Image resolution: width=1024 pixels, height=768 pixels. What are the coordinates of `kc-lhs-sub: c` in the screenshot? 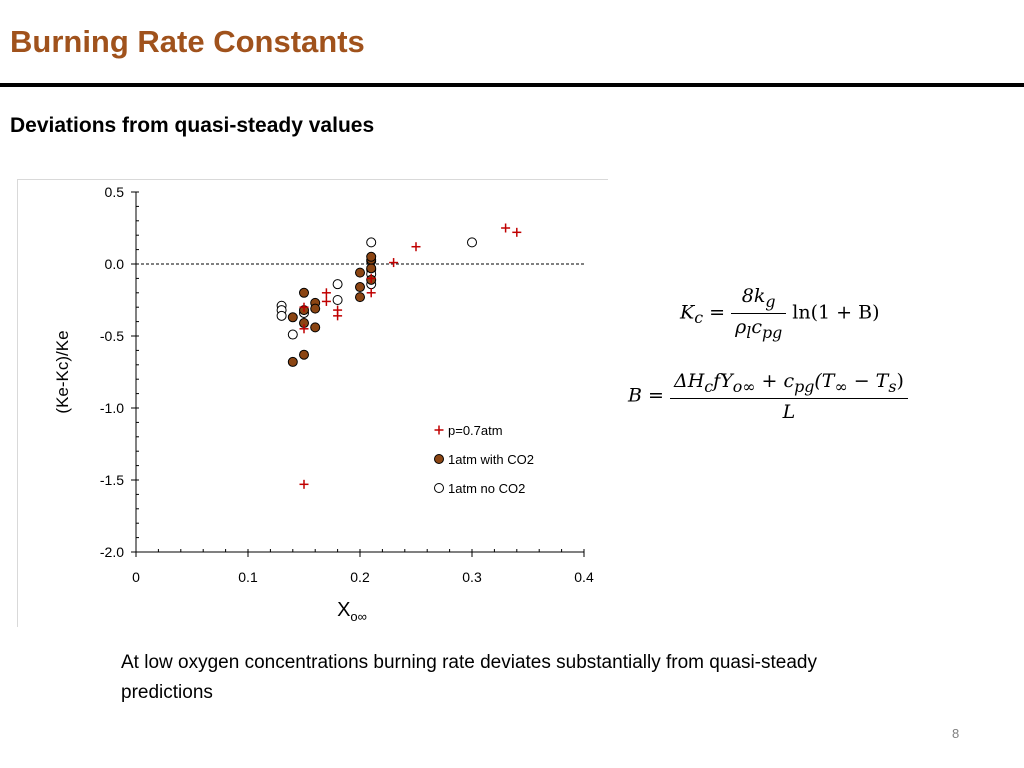 It's located at (699, 318).